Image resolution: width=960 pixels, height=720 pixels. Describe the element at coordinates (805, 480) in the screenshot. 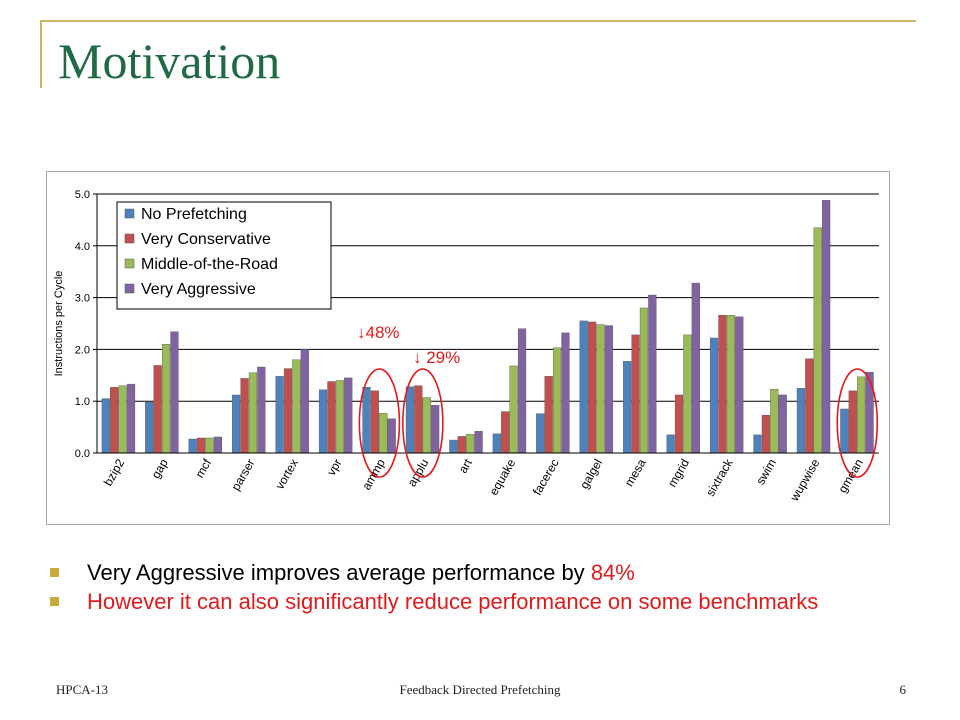

I see `x-tick-label: wupwise` at that location.